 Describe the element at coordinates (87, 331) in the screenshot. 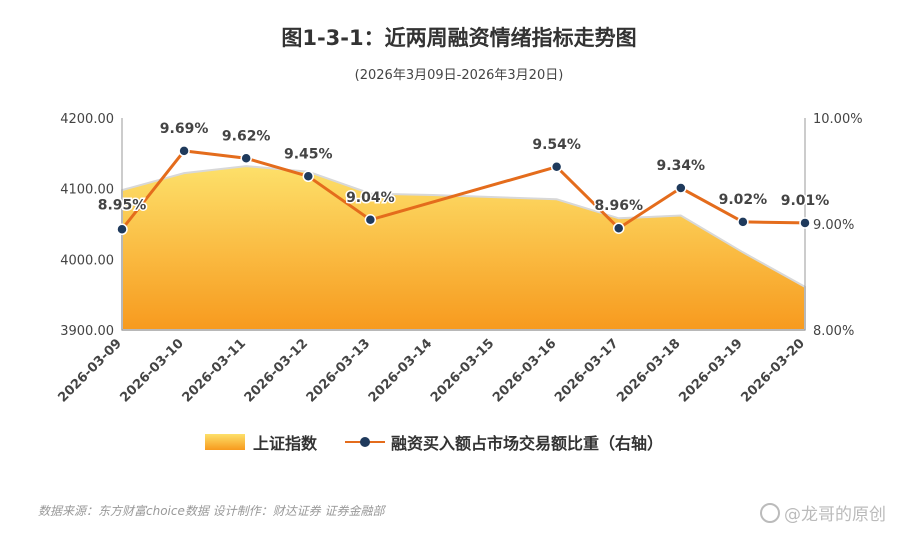

I see `left-tick-label: 3900.00` at that location.